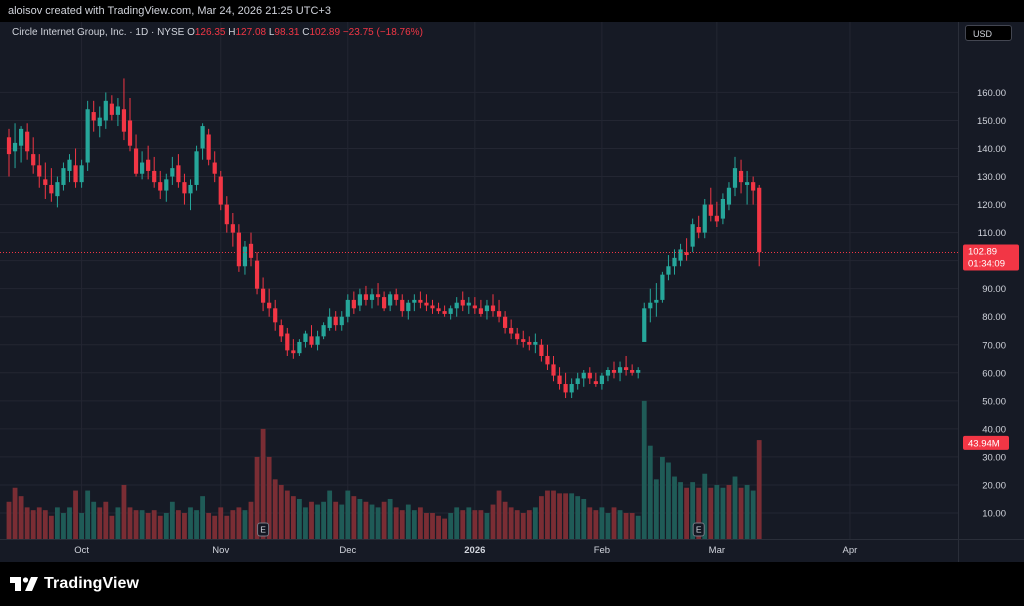  I want to click on time-tick-label: Nov, so click(220, 550).